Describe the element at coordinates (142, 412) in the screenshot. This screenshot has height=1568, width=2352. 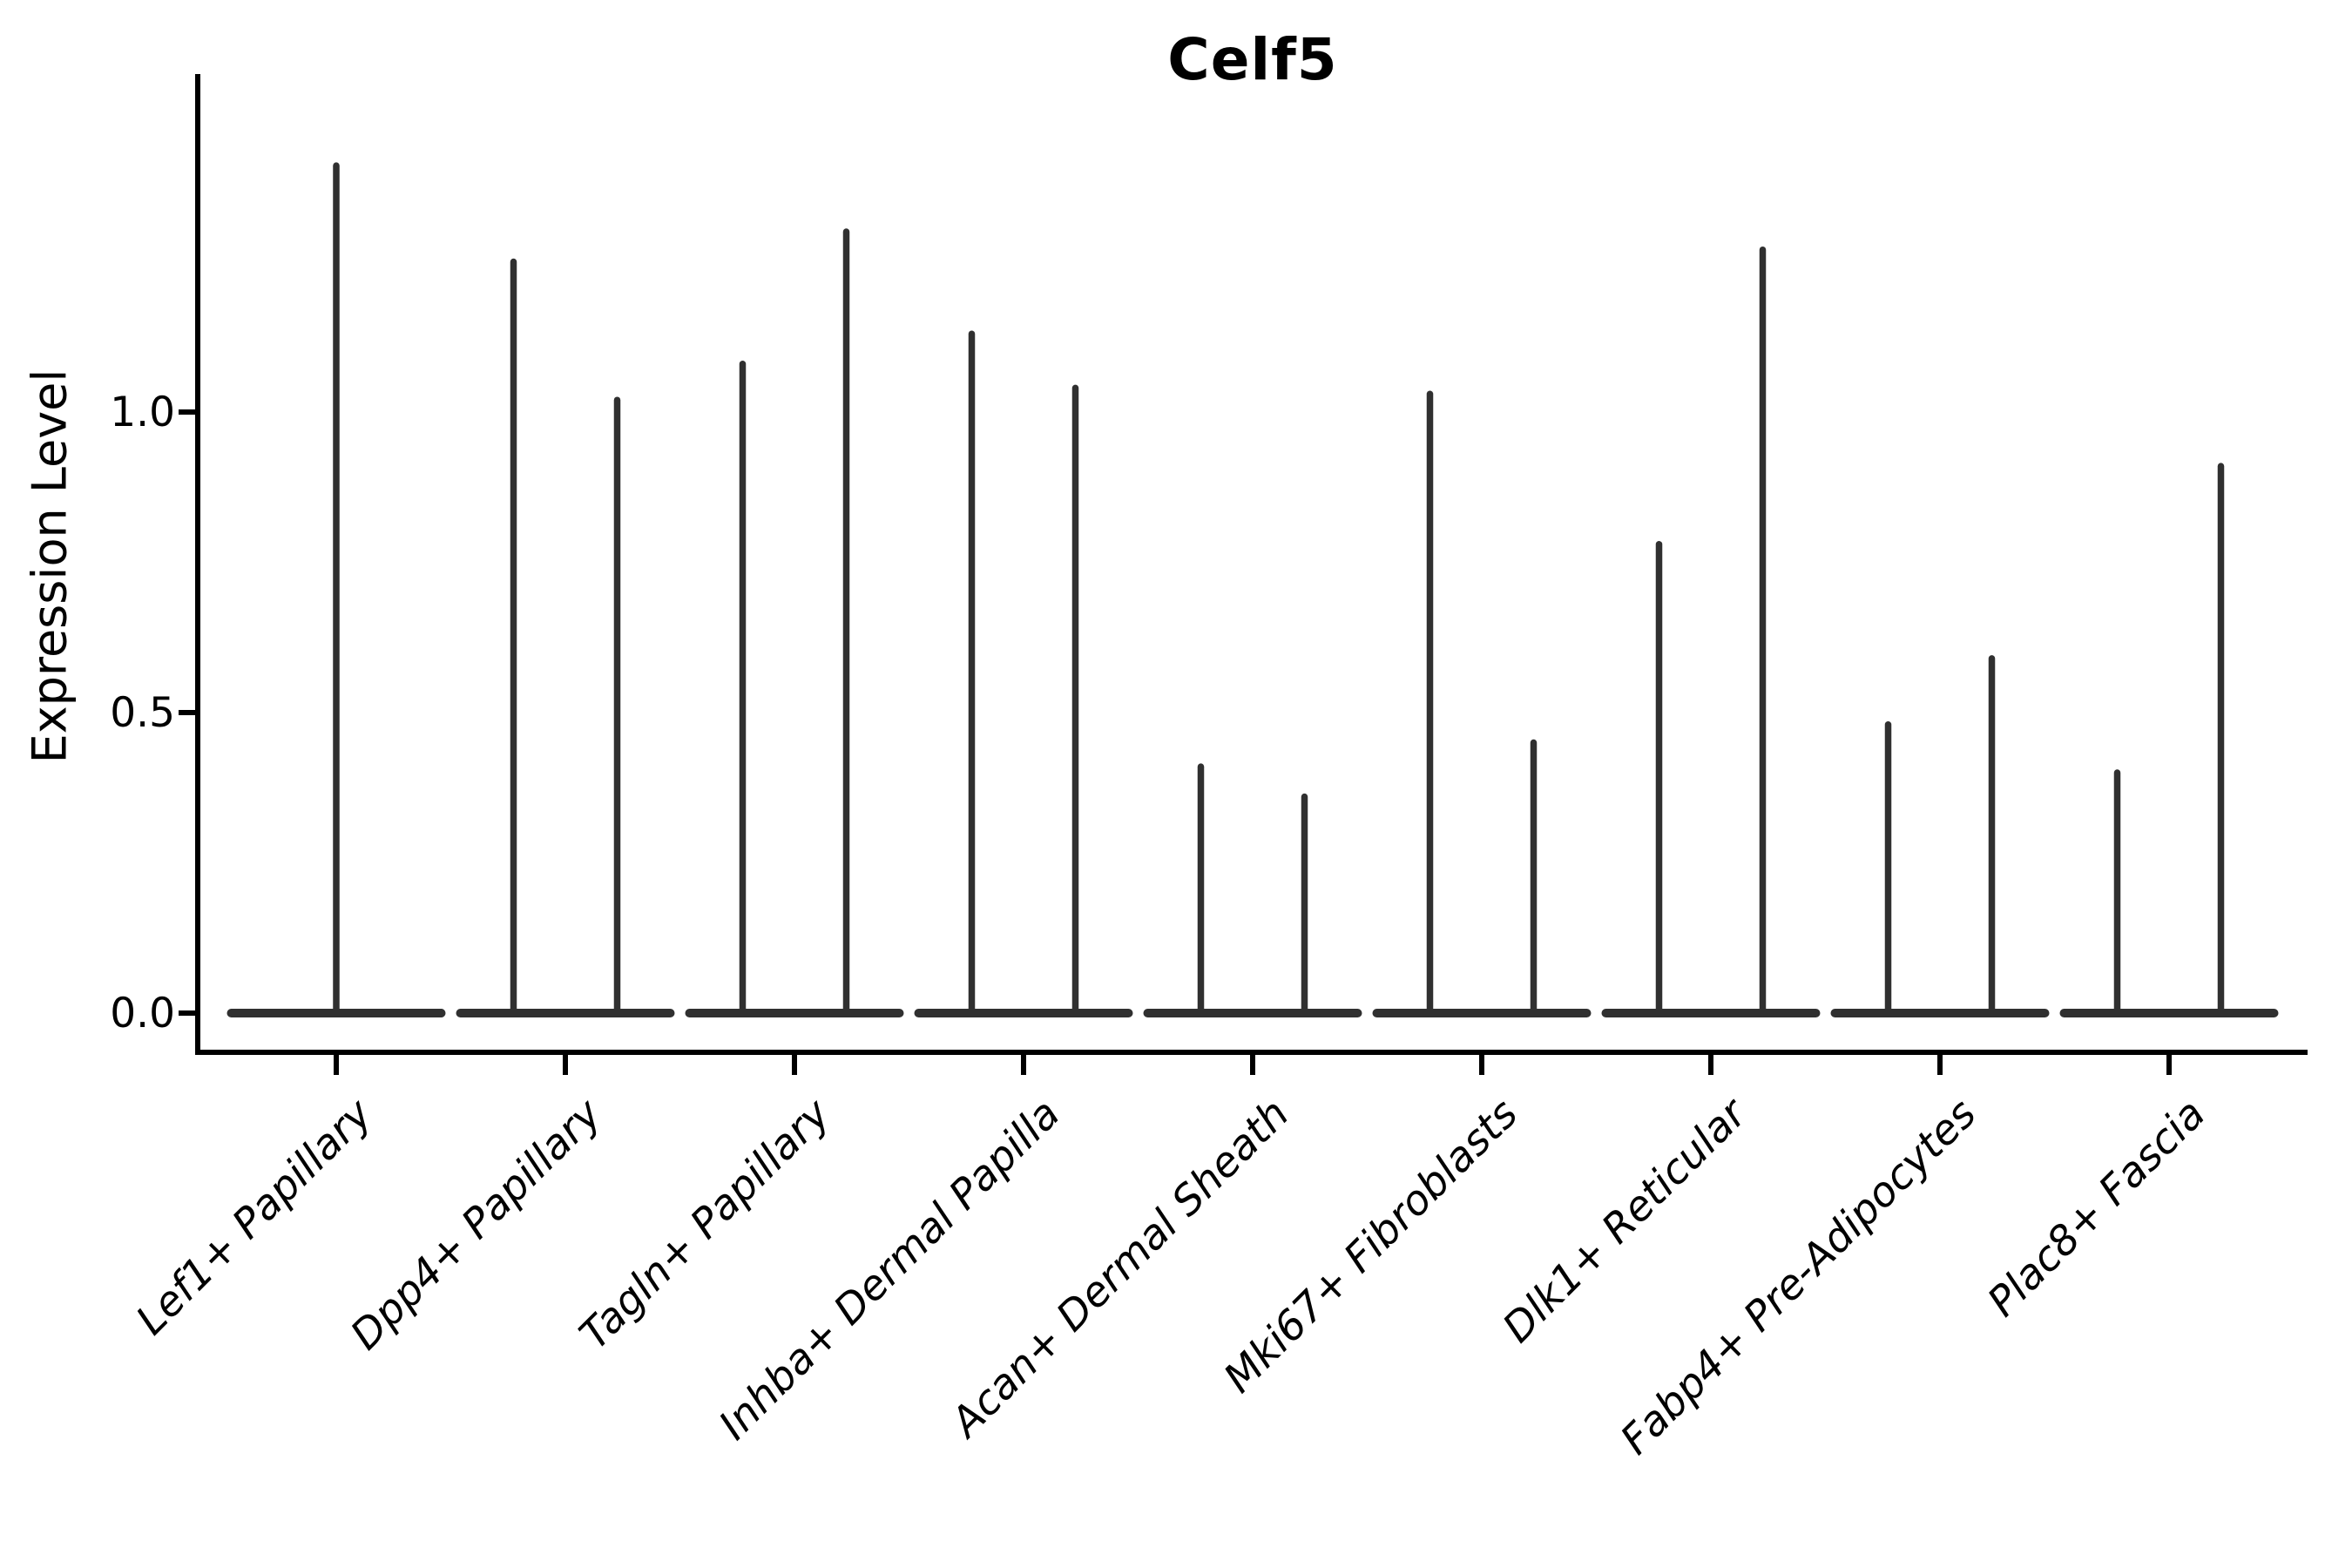
I see `y-tick-label: 1.0` at that location.